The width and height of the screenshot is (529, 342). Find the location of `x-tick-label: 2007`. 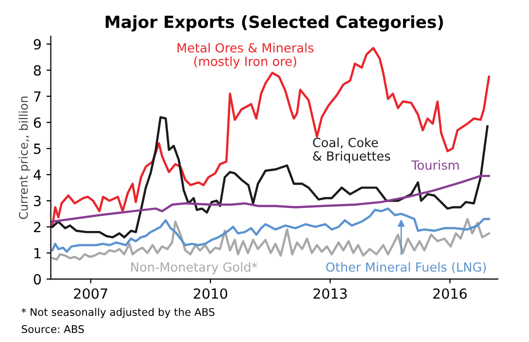

x-tick-label: 2007 is located at coordinates (91, 293).